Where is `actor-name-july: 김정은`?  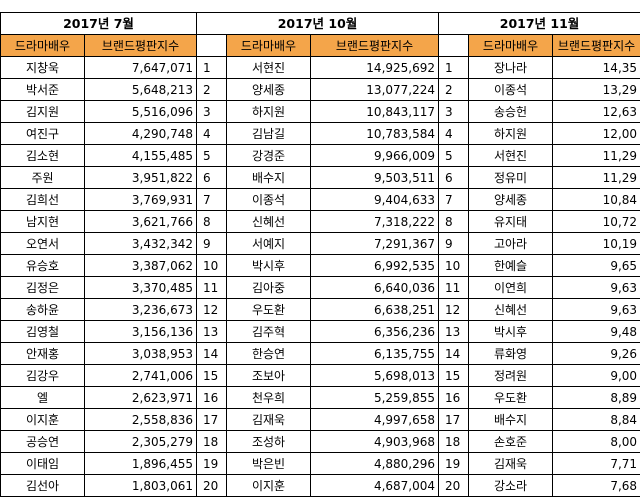 actor-name-july: 김정은 is located at coordinates (43, 288).